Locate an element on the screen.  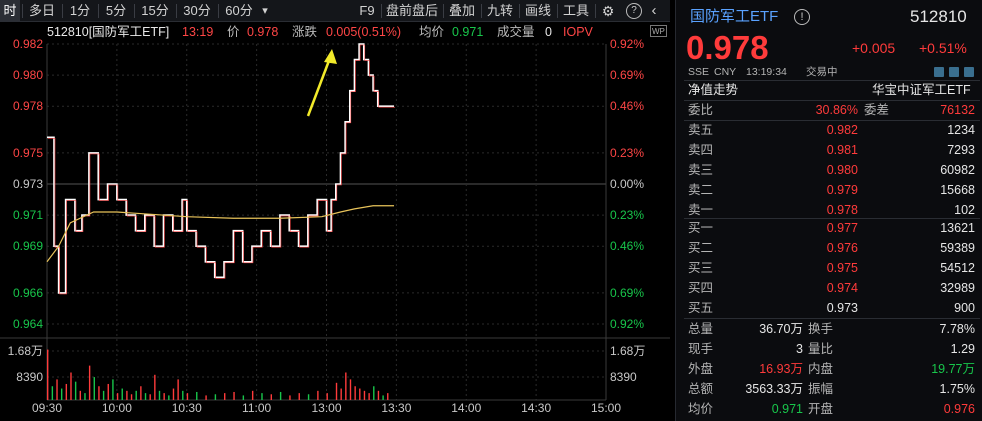
order-book-row: 卖一 0.978 102 is located at coordinates (829, 210).